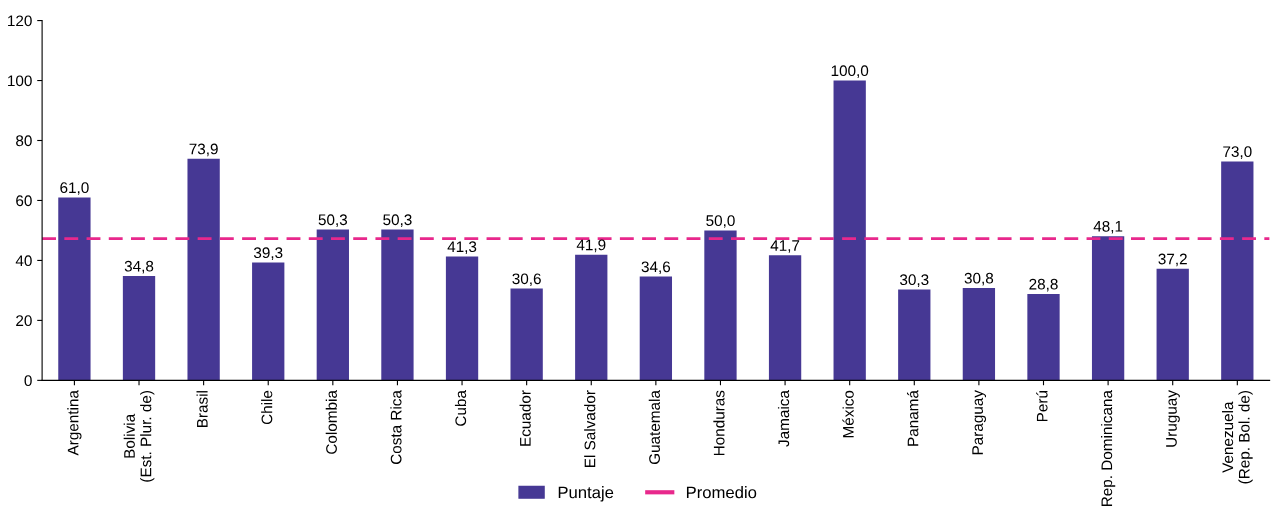  Describe the element at coordinates (979, 279) in the screenshot. I see `data-label: 30,8` at that location.